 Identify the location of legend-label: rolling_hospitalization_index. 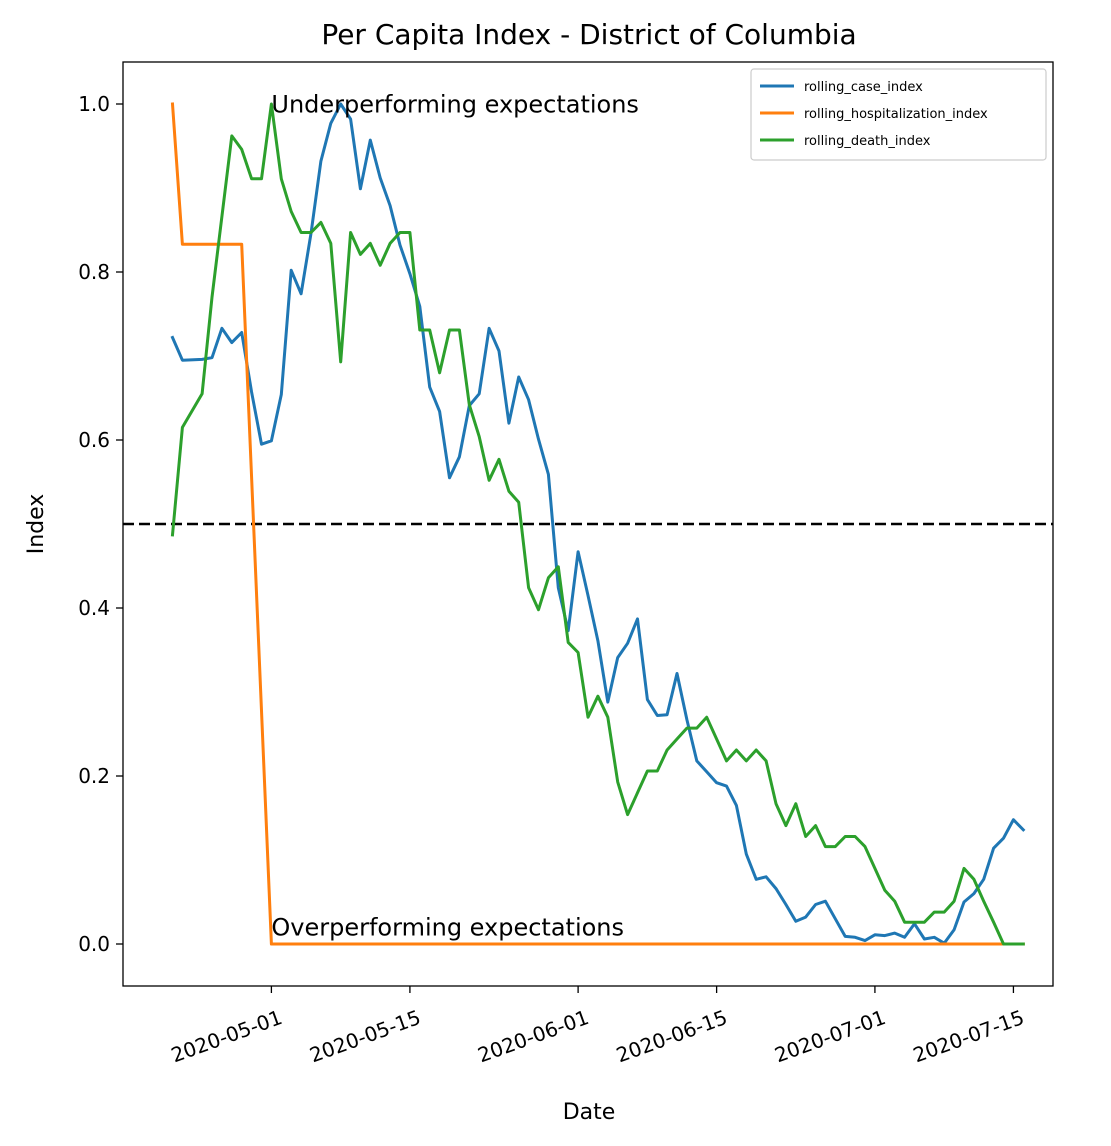
(896, 114).